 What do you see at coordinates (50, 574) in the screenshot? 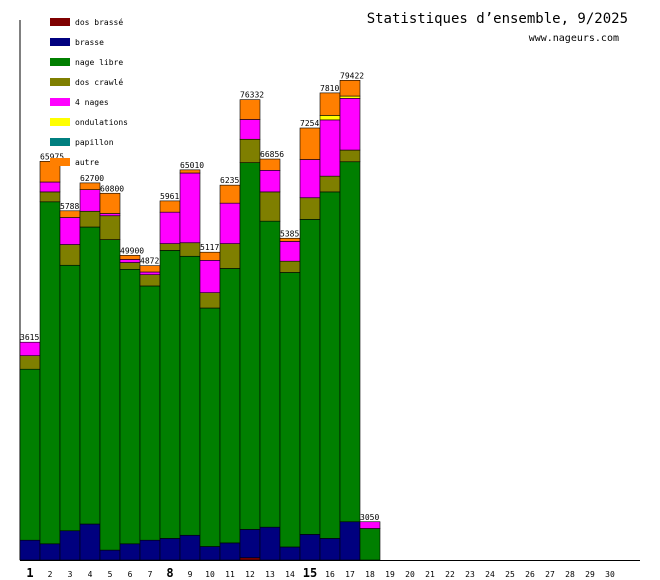
I see `x-tick-label: 2` at bounding box center [50, 574].